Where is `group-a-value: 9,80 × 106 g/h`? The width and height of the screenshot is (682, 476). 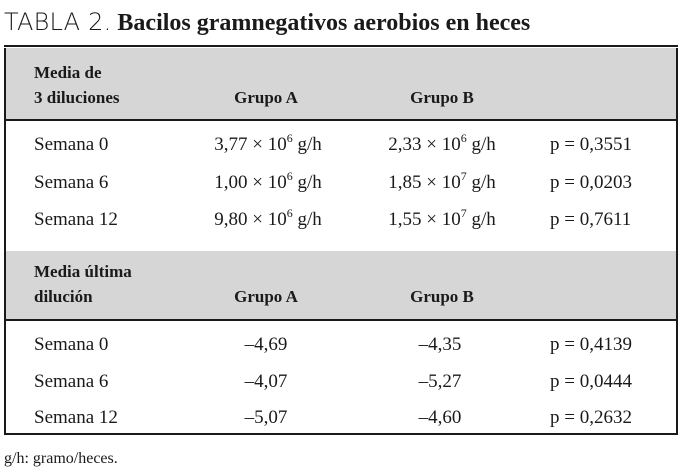 group-a-value: 9,80 × 106 g/h is located at coordinates (268, 218).